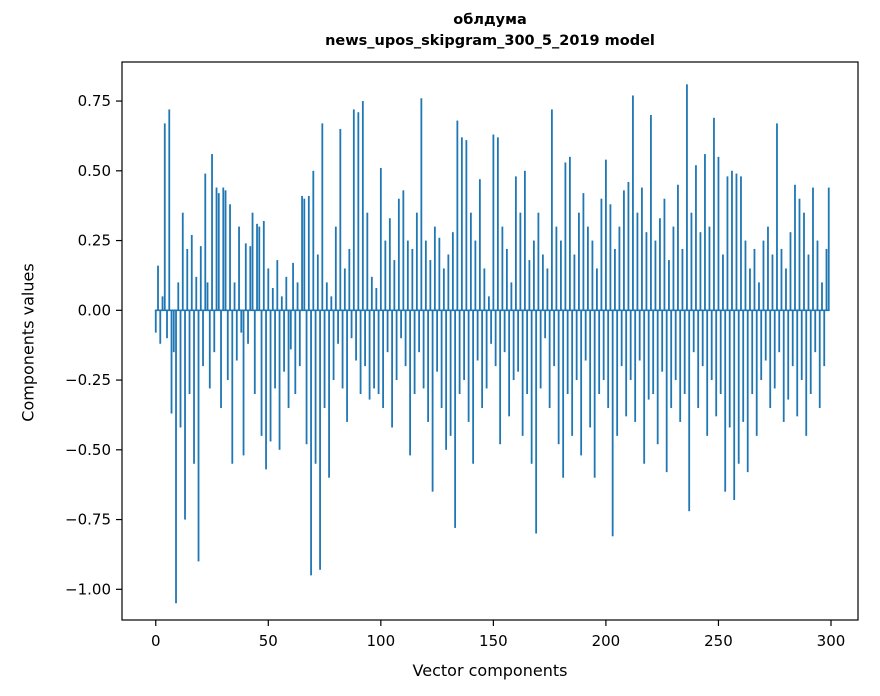 The height and width of the screenshot is (696, 880). What do you see at coordinates (381, 641) in the screenshot?
I see `svg-text: 100` at bounding box center [381, 641].